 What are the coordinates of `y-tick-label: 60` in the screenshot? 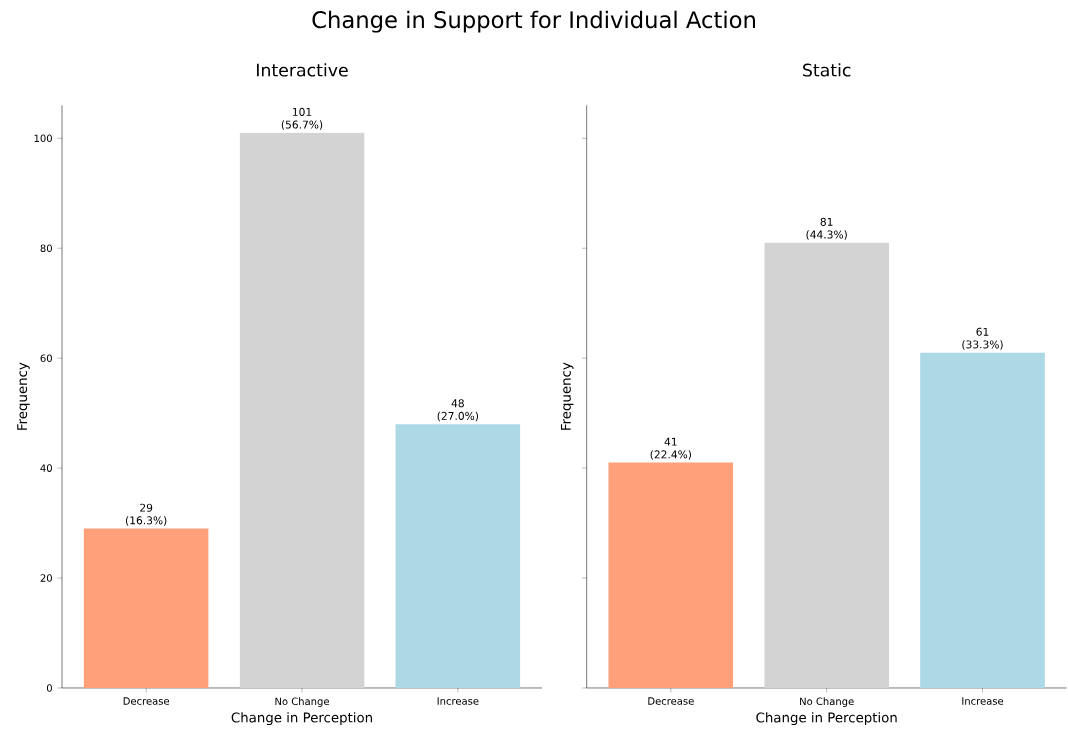 It's located at (46, 358).